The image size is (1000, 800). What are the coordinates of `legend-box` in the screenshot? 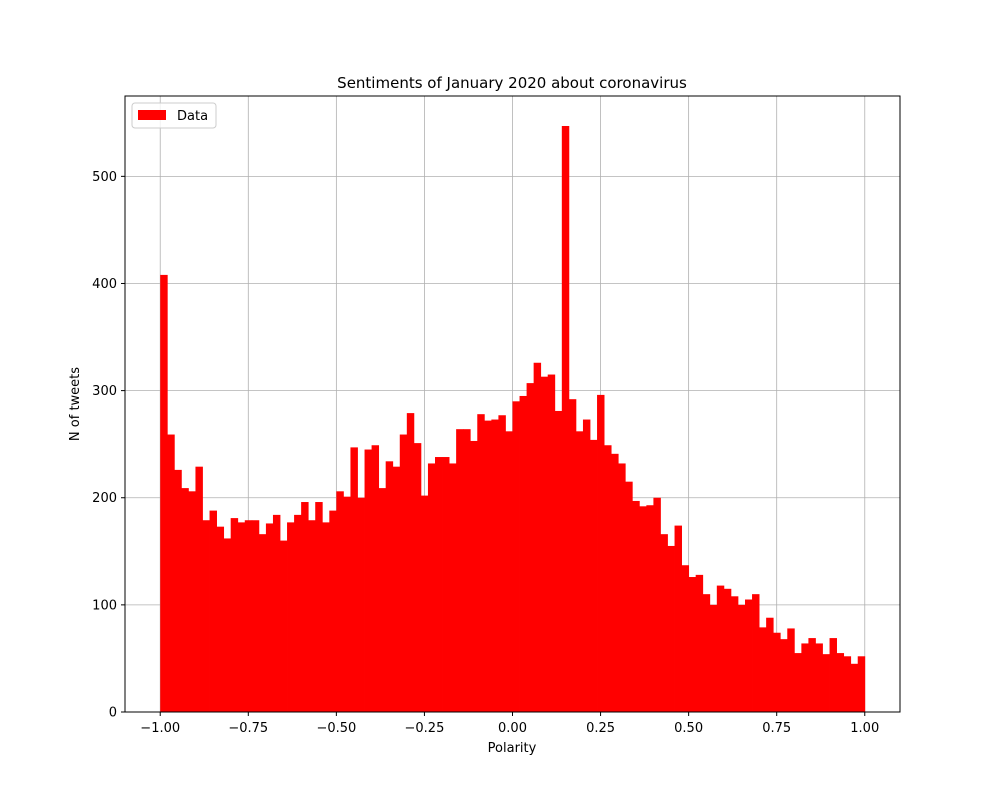 It's located at (174, 115).